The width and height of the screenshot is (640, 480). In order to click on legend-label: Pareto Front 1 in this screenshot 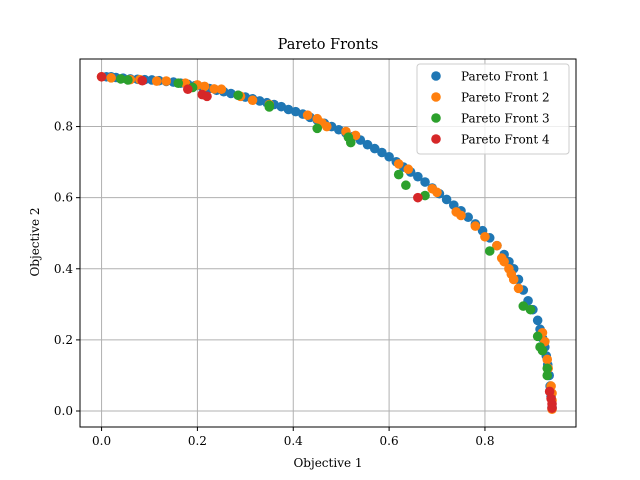, I will do `click(505, 77)`.